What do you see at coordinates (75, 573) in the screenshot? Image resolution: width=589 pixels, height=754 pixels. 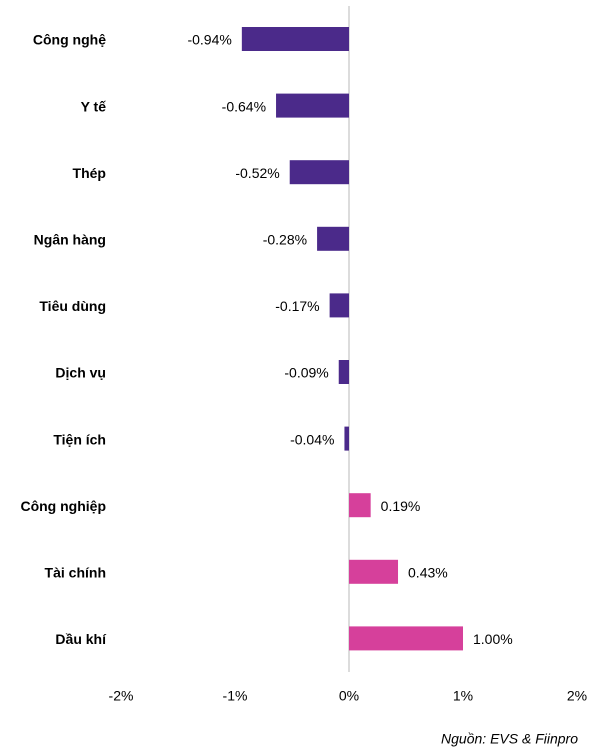 I see `category-label: Tài chính` at bounding box center [75, 573].